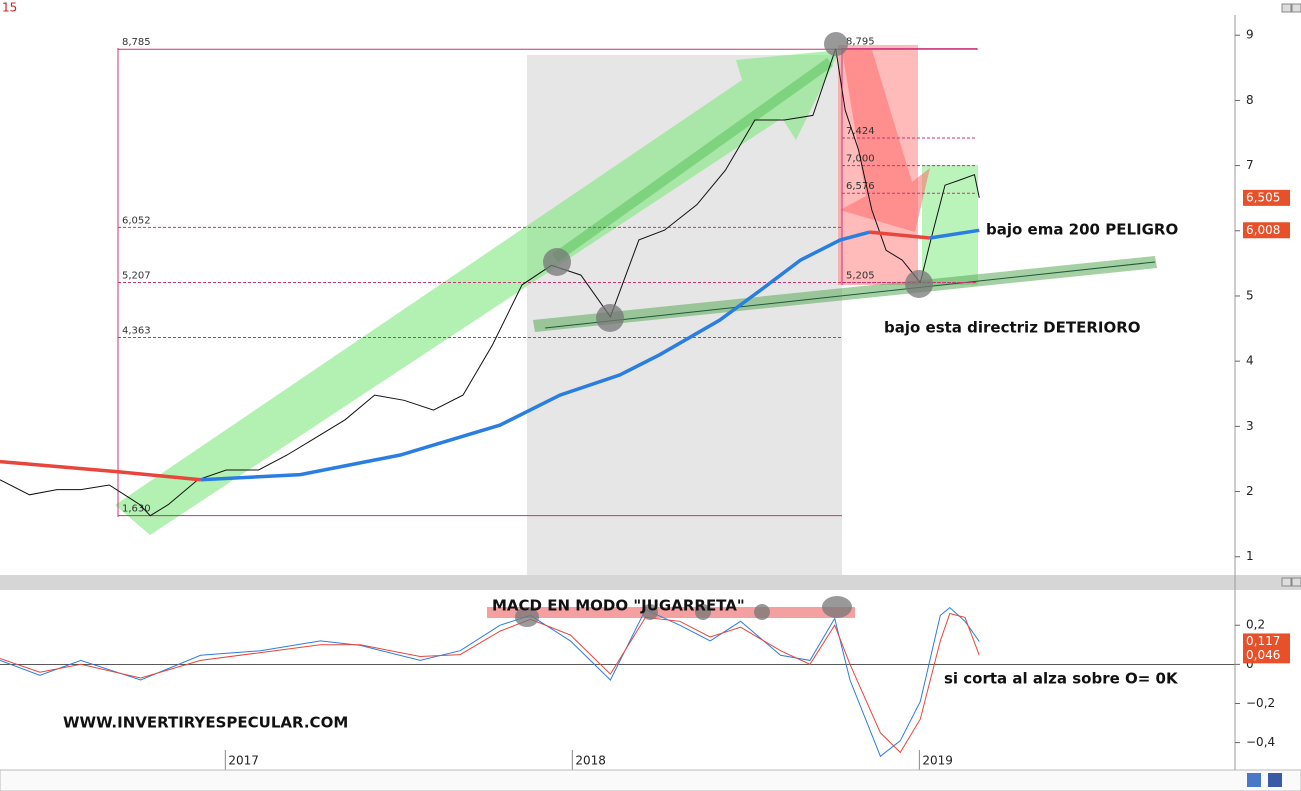 The width and height of the screenshot is (1301, 791). I want to click on level-label: 6,576, so click(860, 186).